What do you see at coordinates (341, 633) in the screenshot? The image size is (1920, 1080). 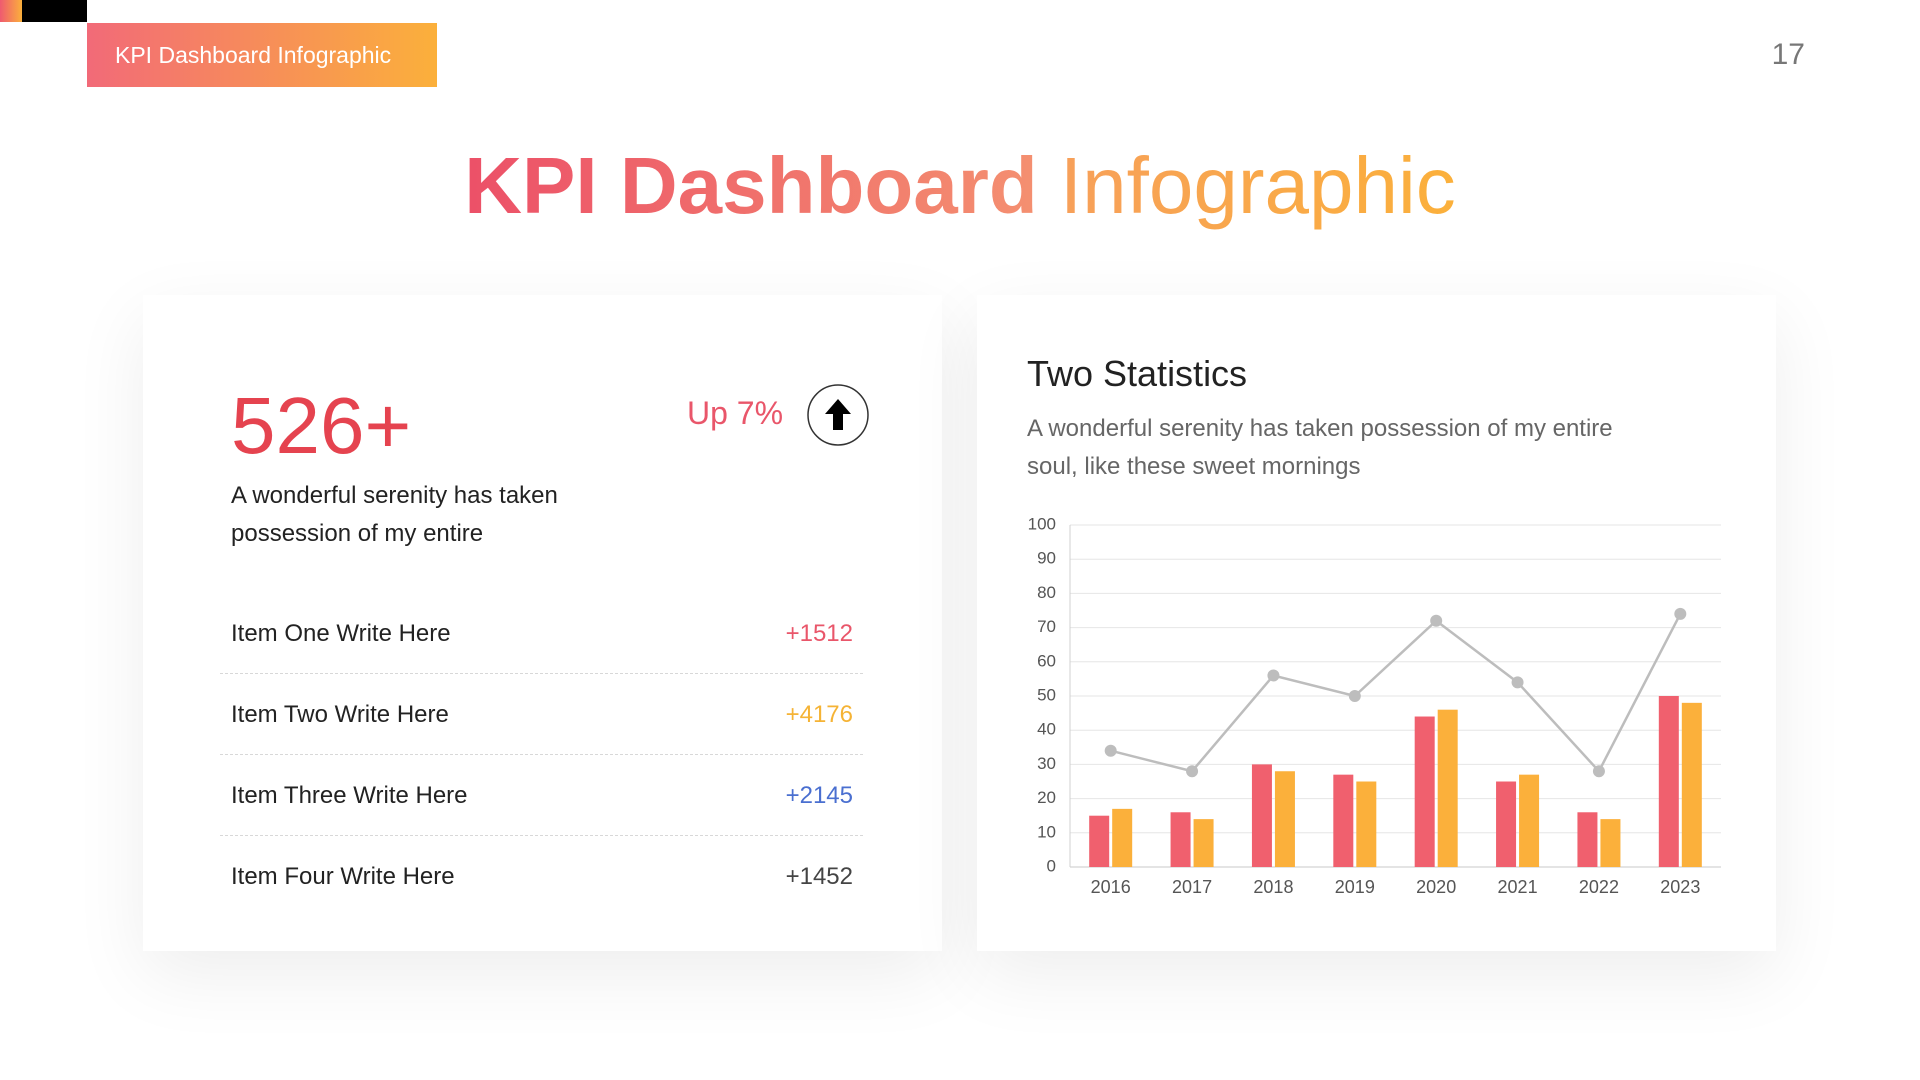 I see `item-label: Item One Write Here` at bounding box center [341, 633].